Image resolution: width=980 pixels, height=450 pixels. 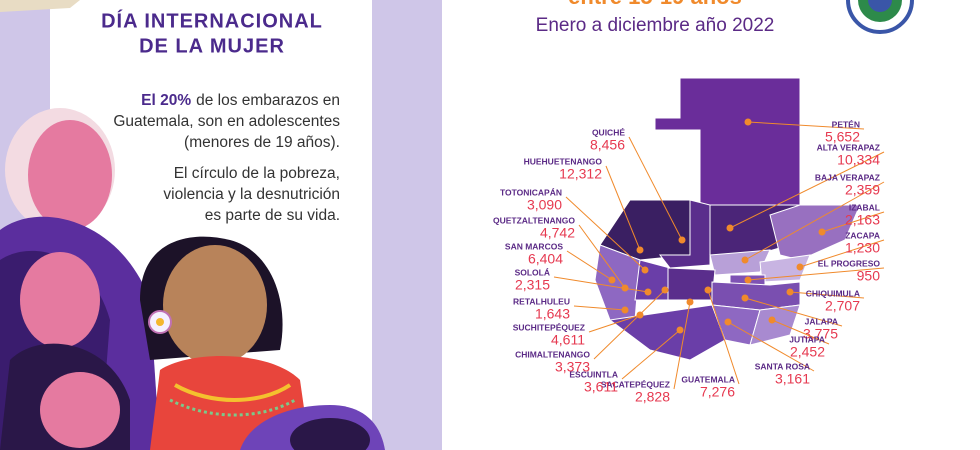 I want to click on department-name: HUEHUETENANGO, so click(x=563, y=161).